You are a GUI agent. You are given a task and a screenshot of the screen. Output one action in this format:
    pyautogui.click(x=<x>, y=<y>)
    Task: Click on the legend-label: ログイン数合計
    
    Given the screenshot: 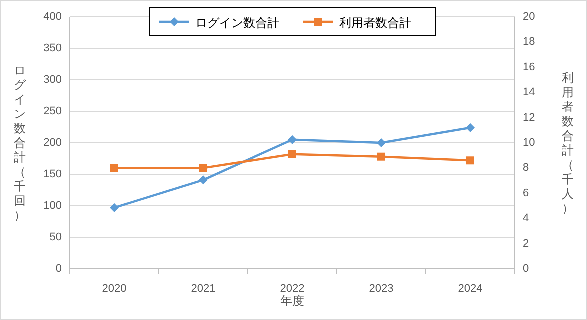 What is the action you would take?
    pyautogui.click(x=238, y=23)
    